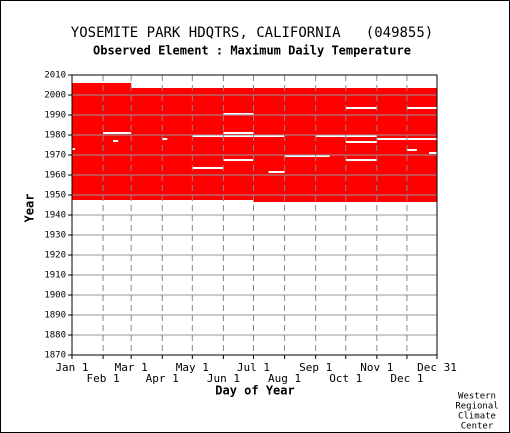  Describe the element at coordinates (315, 367) in the screenshot. I see `x-tick-label: Sep 1` at that location.